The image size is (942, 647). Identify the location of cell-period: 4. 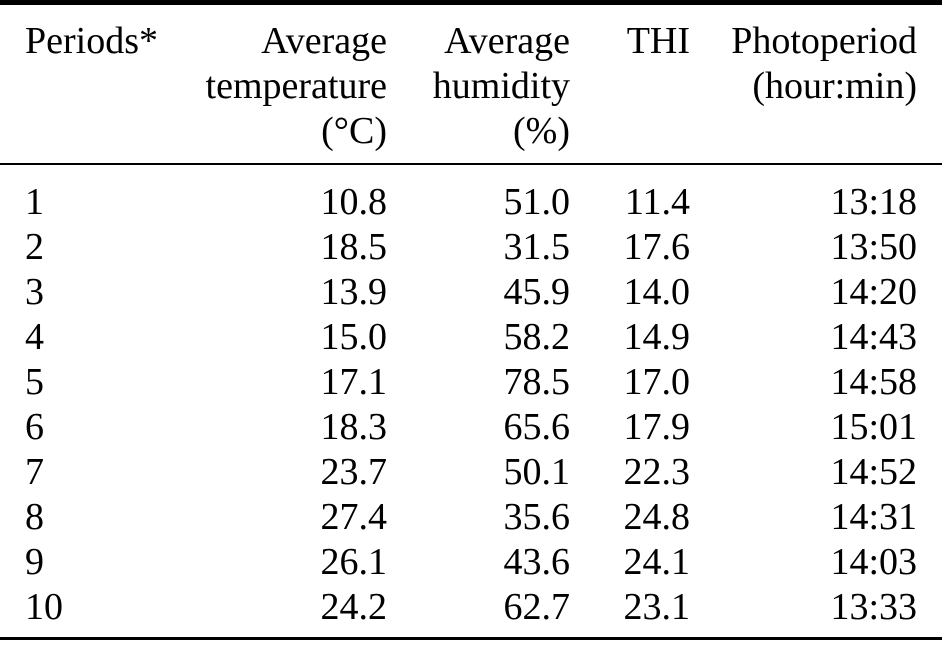
(34, 337).